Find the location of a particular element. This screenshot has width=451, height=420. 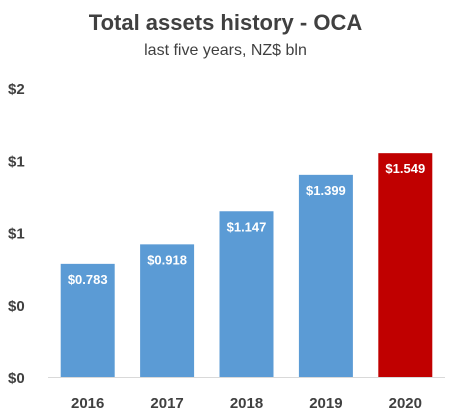

data-label: $1.399 is located at coordinates (326, 190).